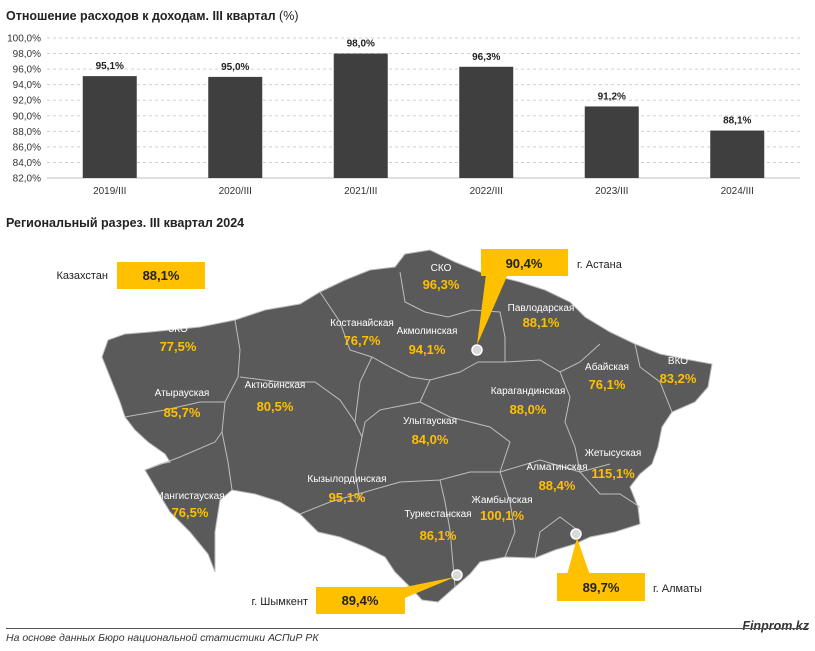 The height and width of the screenshot is (651, 815). I want to click on almaty-value: 89,7%, so click(601, 587).